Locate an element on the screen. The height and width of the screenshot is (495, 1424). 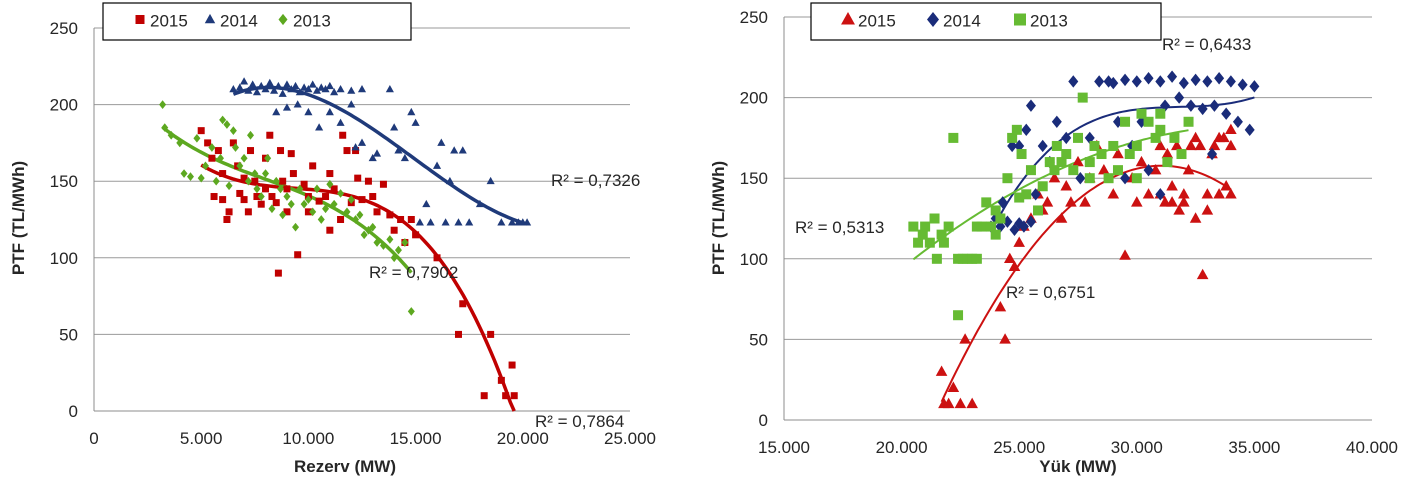
x-tick-label: 15.000 is located at coordinates (416, 438).